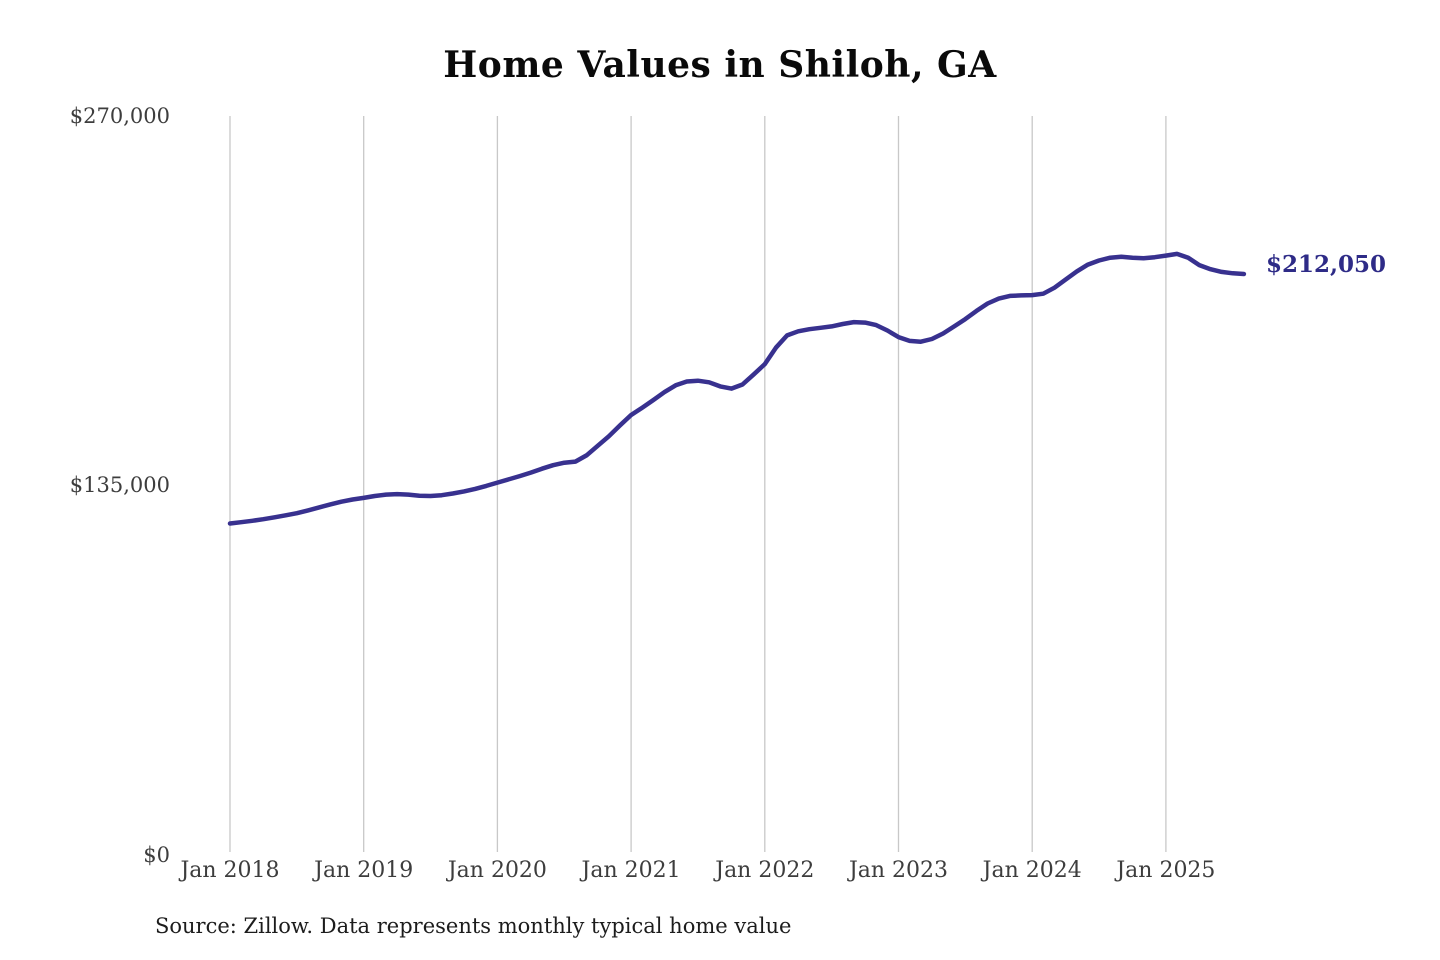 The image size is (1440, 960). Describe the element at coordinates (1166, 870) in the screenshot. I see `x-axis-tick-jan-2025: Jan 2025` at that location.